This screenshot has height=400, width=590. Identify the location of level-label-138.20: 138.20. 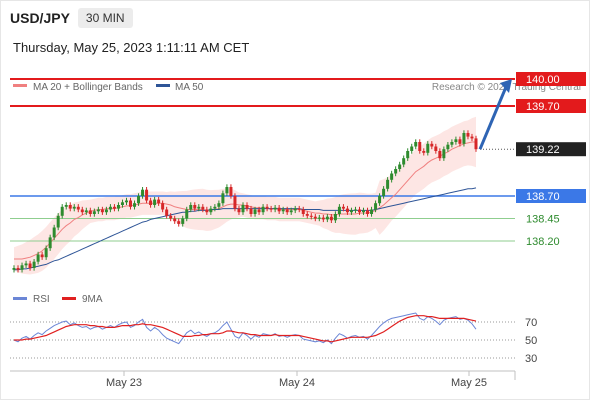
(543, 242).